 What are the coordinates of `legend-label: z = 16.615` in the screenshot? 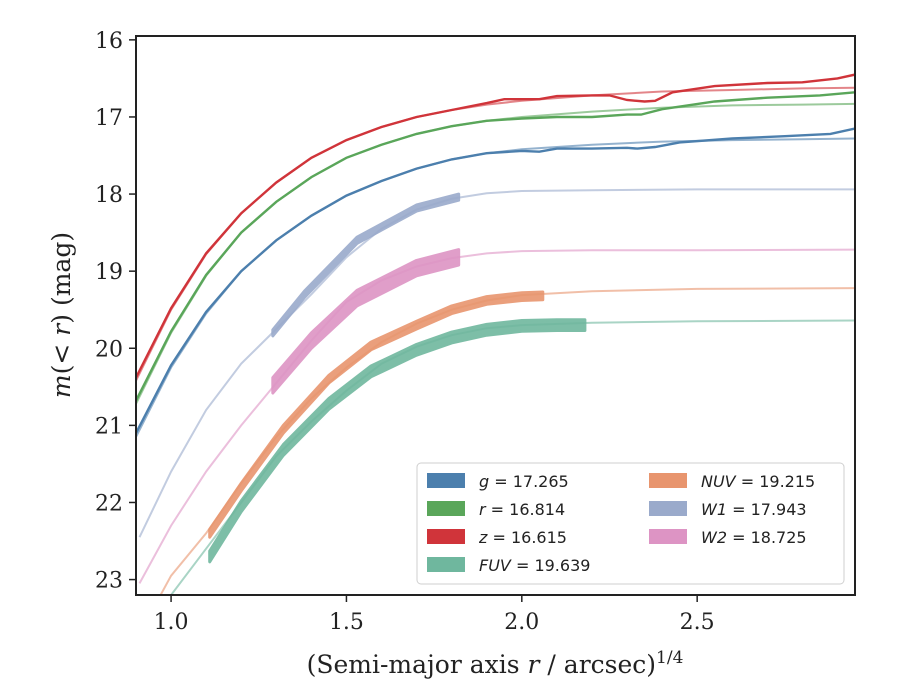 It's located at (522, 537).